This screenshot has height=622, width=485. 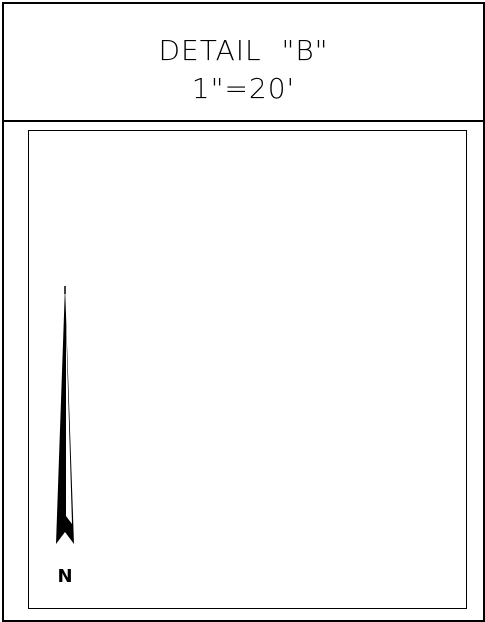 What do you see at coordinates (64, 576) in the screenshot?
I see `north-label: N` at bounding box center [64, 576].